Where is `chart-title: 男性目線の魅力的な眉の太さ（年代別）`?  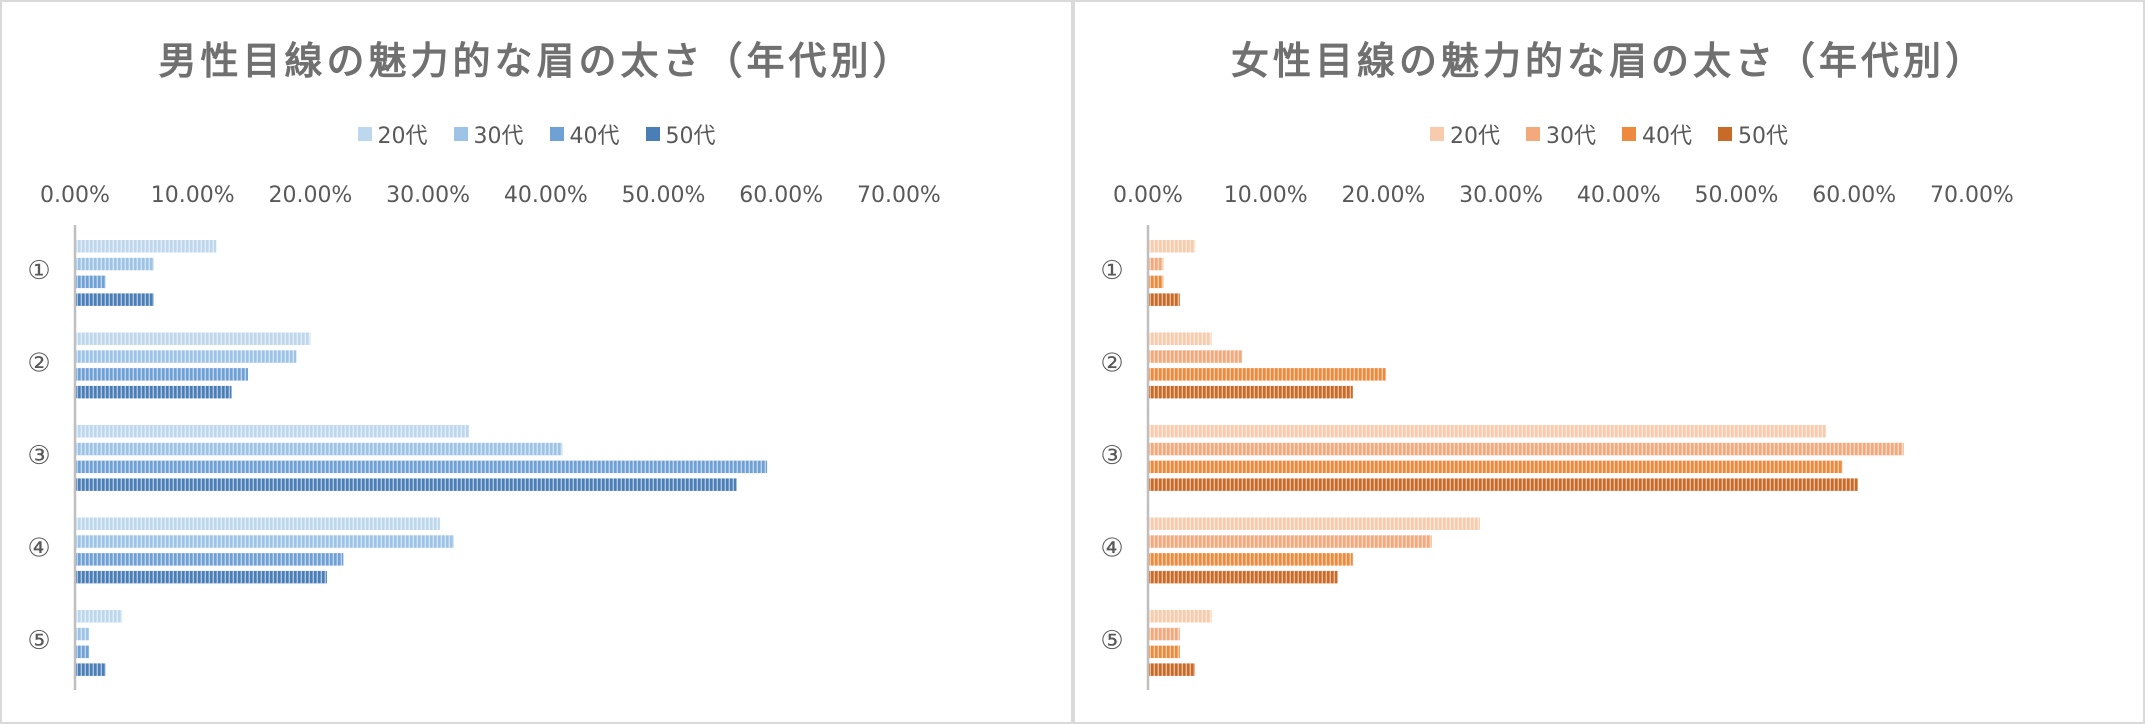 chart-title: 男性目線の魅力的な眉の太さ（年代別） is located at coordinates (536, 61).